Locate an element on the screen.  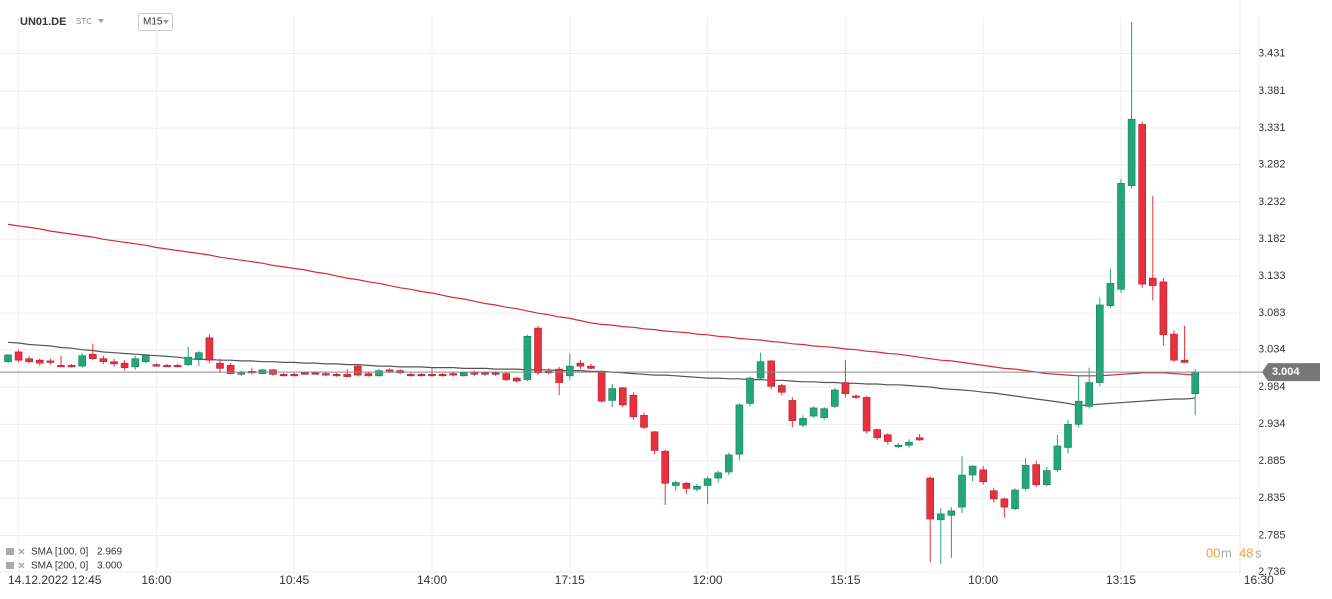
instrument-type: STC is located at coordinates (84, 21).